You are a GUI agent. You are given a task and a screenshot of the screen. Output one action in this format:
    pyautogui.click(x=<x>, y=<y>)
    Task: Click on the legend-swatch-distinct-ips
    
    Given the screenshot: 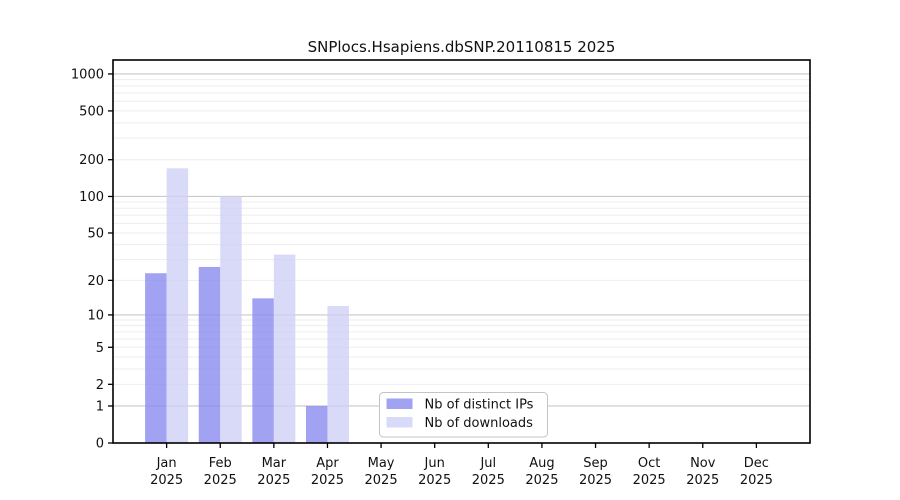 What is the action you would take?
    pyautogui.click(x=399, y=403)
    